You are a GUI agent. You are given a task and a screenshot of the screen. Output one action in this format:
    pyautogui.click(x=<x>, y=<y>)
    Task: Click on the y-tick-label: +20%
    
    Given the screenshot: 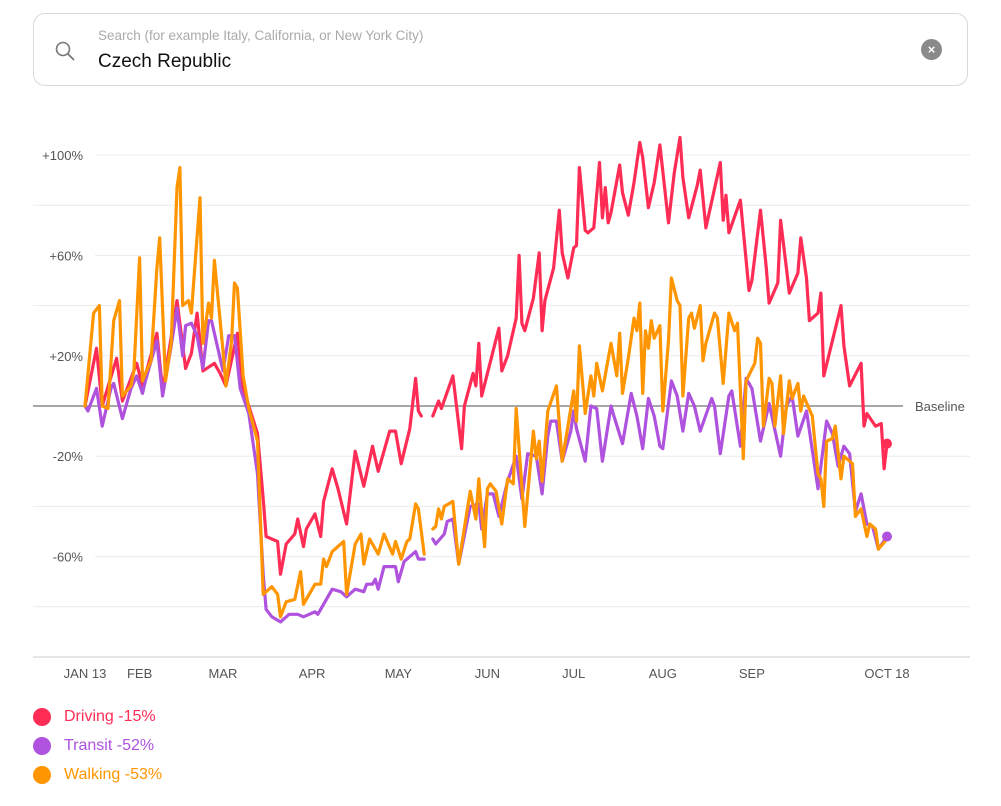 What is the action you would take?
    pyautogui.click(x=66, y=356)
    